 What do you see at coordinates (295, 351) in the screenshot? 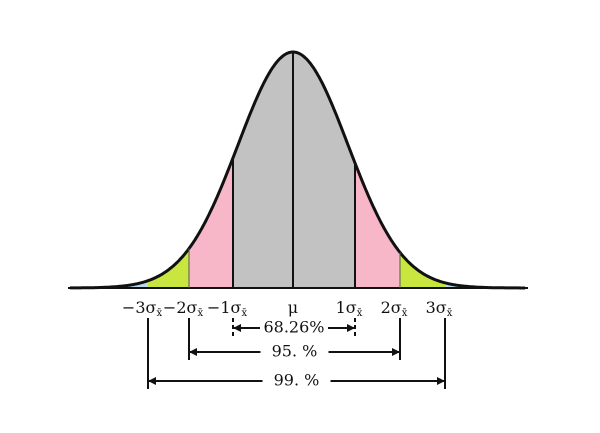
I see `interval-label: 95. %` at bounding box center [295, 351].